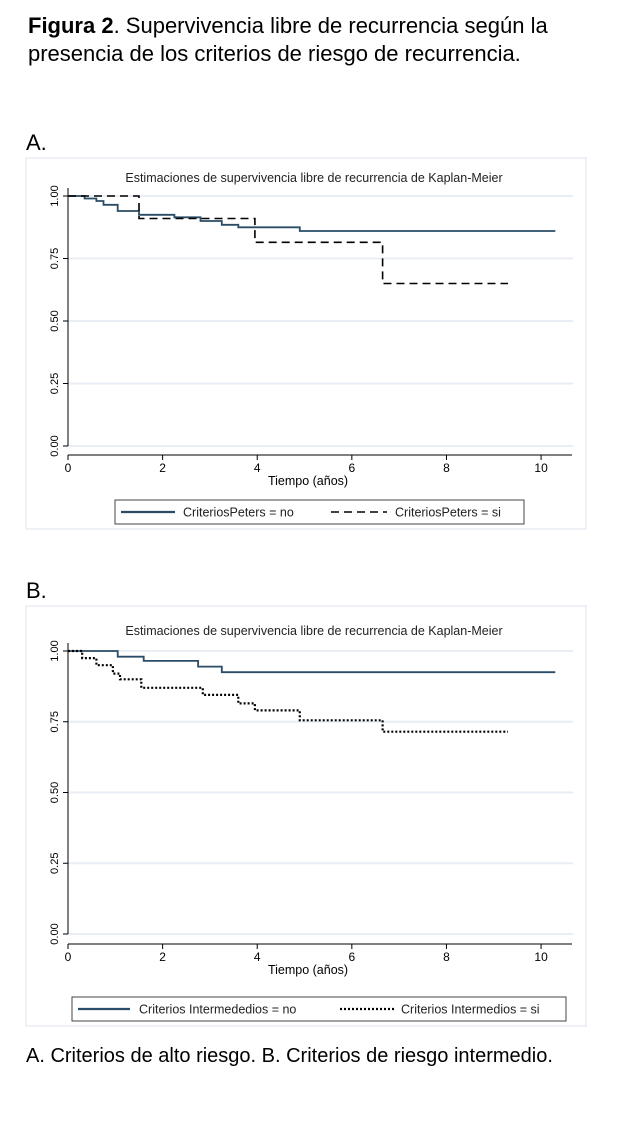  I want to click on chart-a-x-tick-label: 4, so click(257, 468).